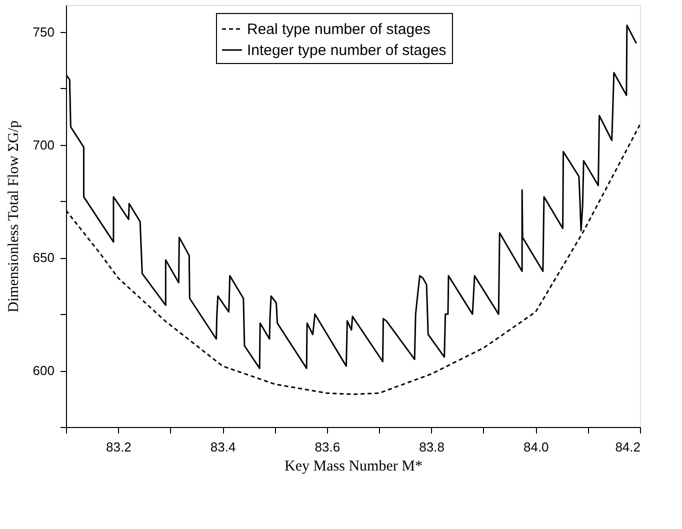 The height and width of the screenshot is (529, 682). Describe the element at coordinates (43, 258) in the screenshot. I see `y-tick-label: 650` at that location.